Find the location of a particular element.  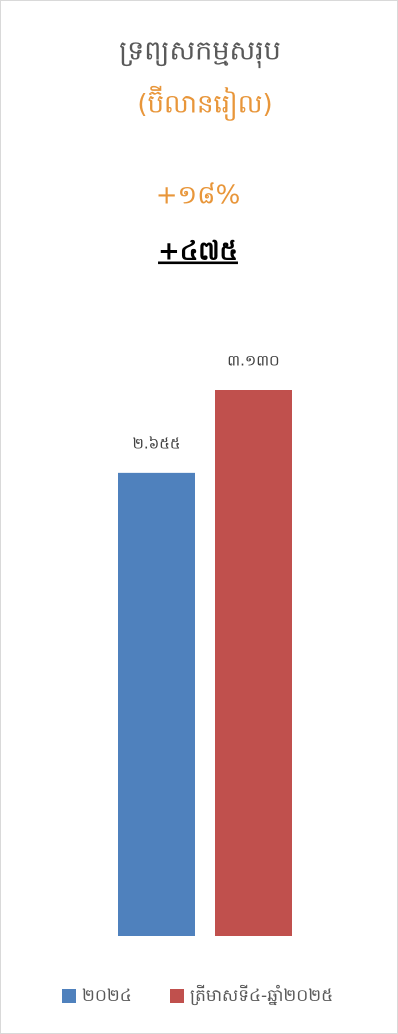

legend-label: ត្រីមាសទី៤-ឆ្នាំ២០២៥ is located at coordinates (261, 995).